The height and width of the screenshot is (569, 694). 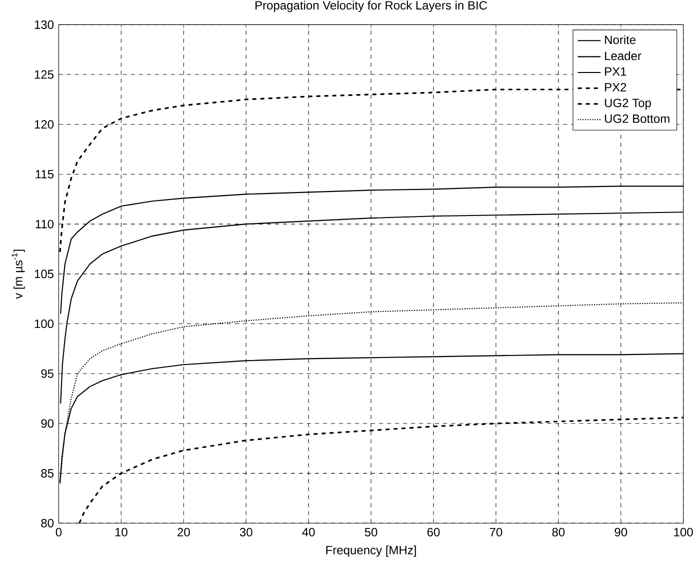 I want to click on legend-label: UG2 Bottom, so click(x=637, y=119).